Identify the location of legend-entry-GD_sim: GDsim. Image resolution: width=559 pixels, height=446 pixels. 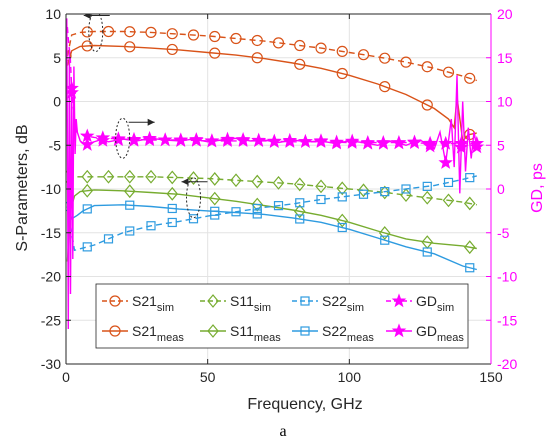
(420, 303).